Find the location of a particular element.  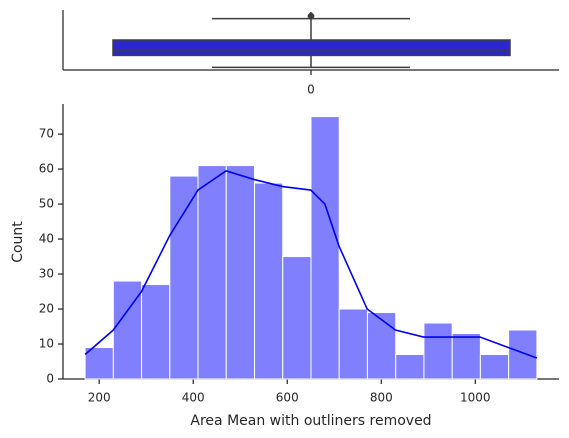

y-tick-label: 20 is located at coordinates (46, 309).